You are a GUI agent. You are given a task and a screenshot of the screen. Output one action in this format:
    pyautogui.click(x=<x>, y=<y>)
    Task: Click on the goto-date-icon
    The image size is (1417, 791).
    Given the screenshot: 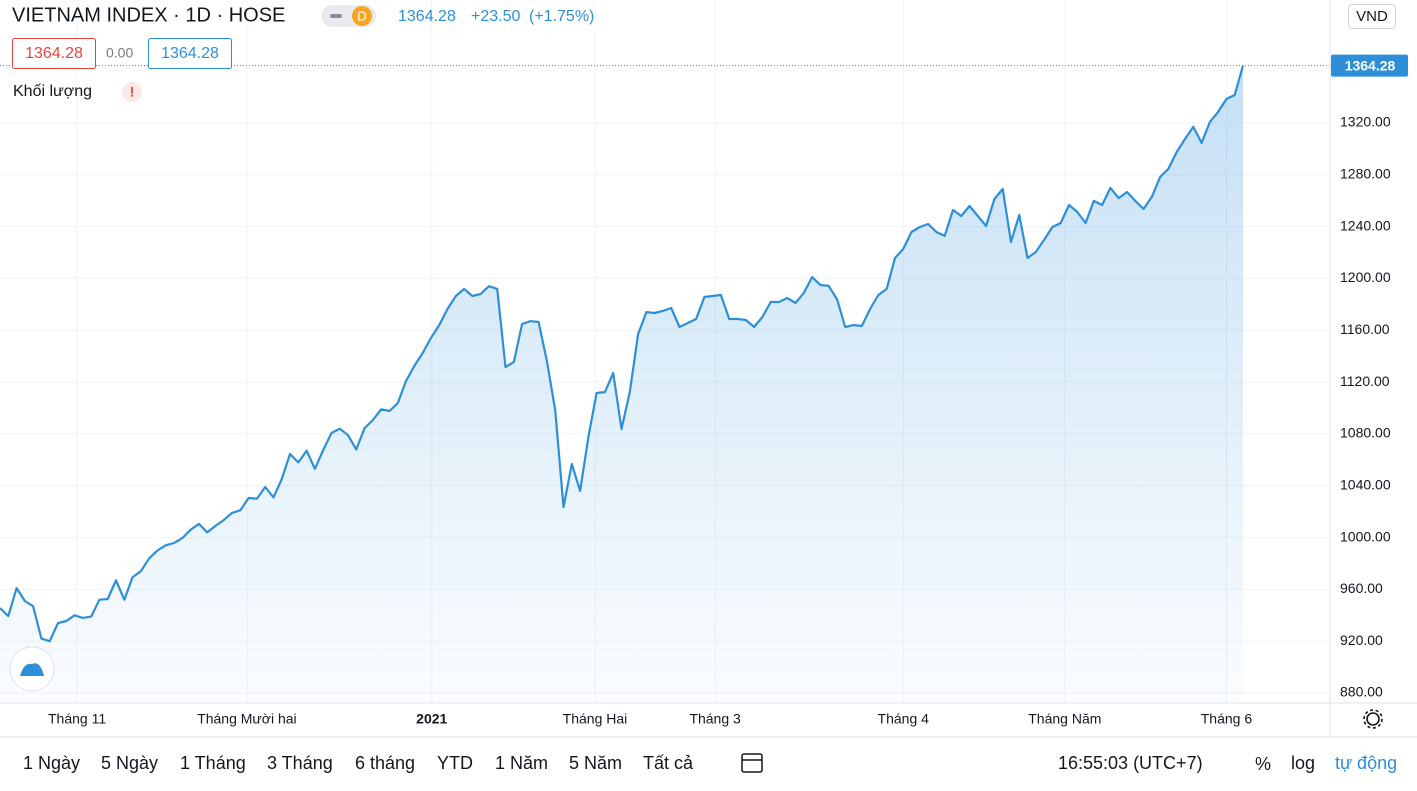 What is the action you would take?
    pyautogui.click(x=752, y=763)
    